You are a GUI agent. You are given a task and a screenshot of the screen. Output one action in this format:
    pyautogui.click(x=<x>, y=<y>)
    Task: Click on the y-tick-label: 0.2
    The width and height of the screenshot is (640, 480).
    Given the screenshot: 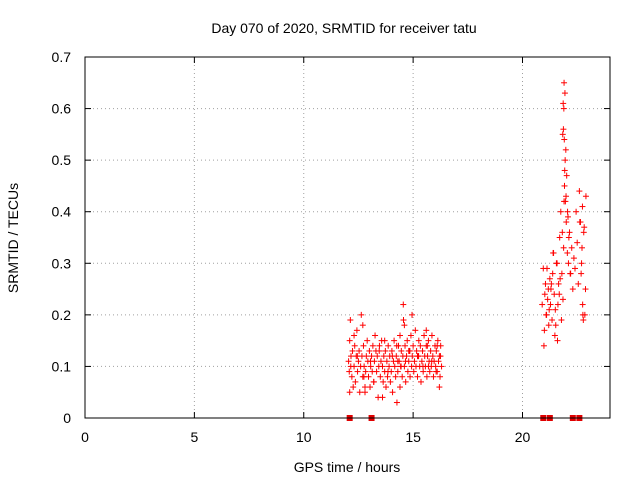 What is the action you would take?
    pyautogui.click(x=62, y=315)
    